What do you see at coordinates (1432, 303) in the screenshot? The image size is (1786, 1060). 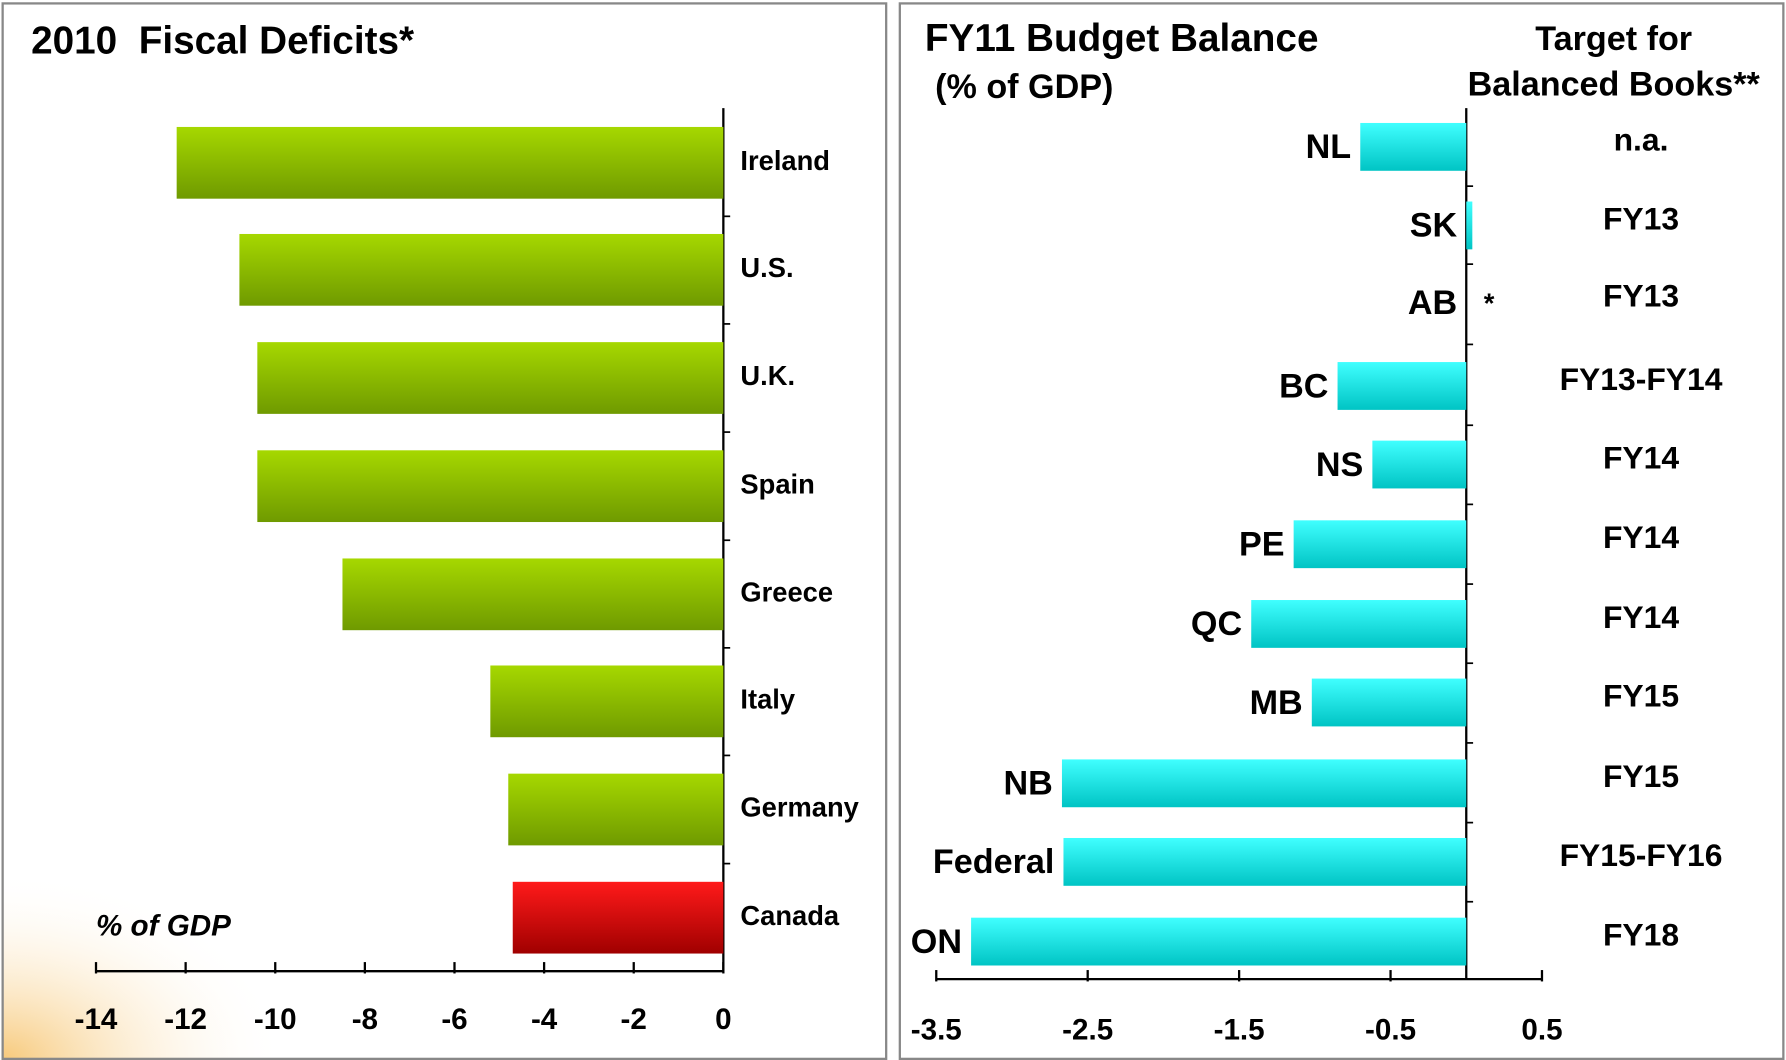 I see `category-label: AB` at bounding box center [1432, 303].